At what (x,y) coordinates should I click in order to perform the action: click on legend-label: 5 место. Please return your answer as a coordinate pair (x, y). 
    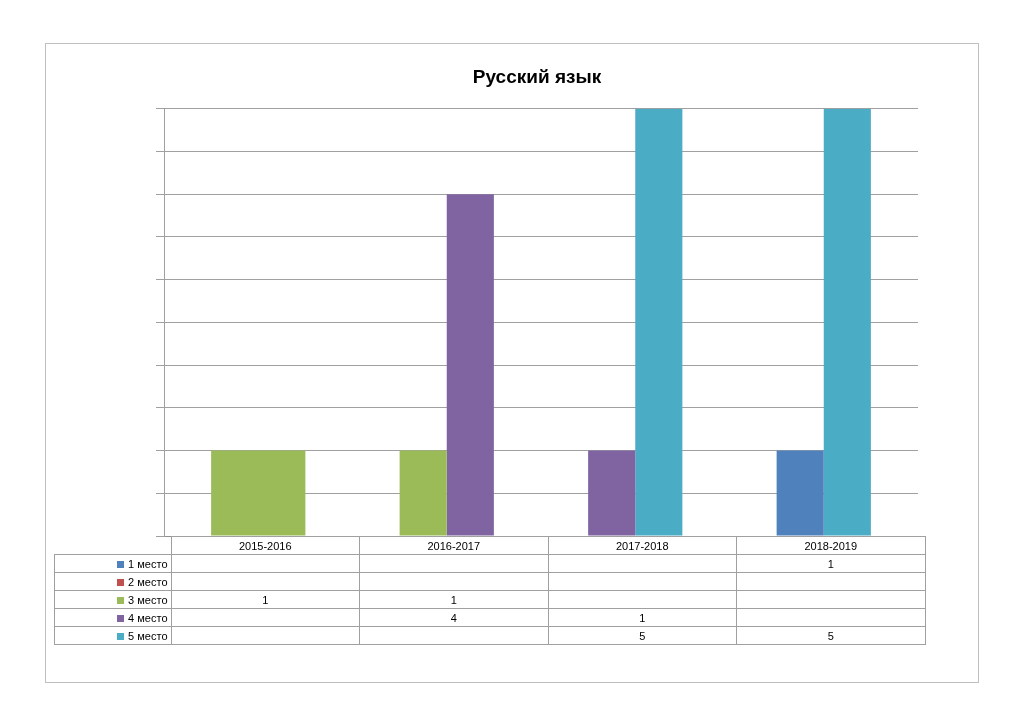
    Looking at the image, I should click on (112, 635).